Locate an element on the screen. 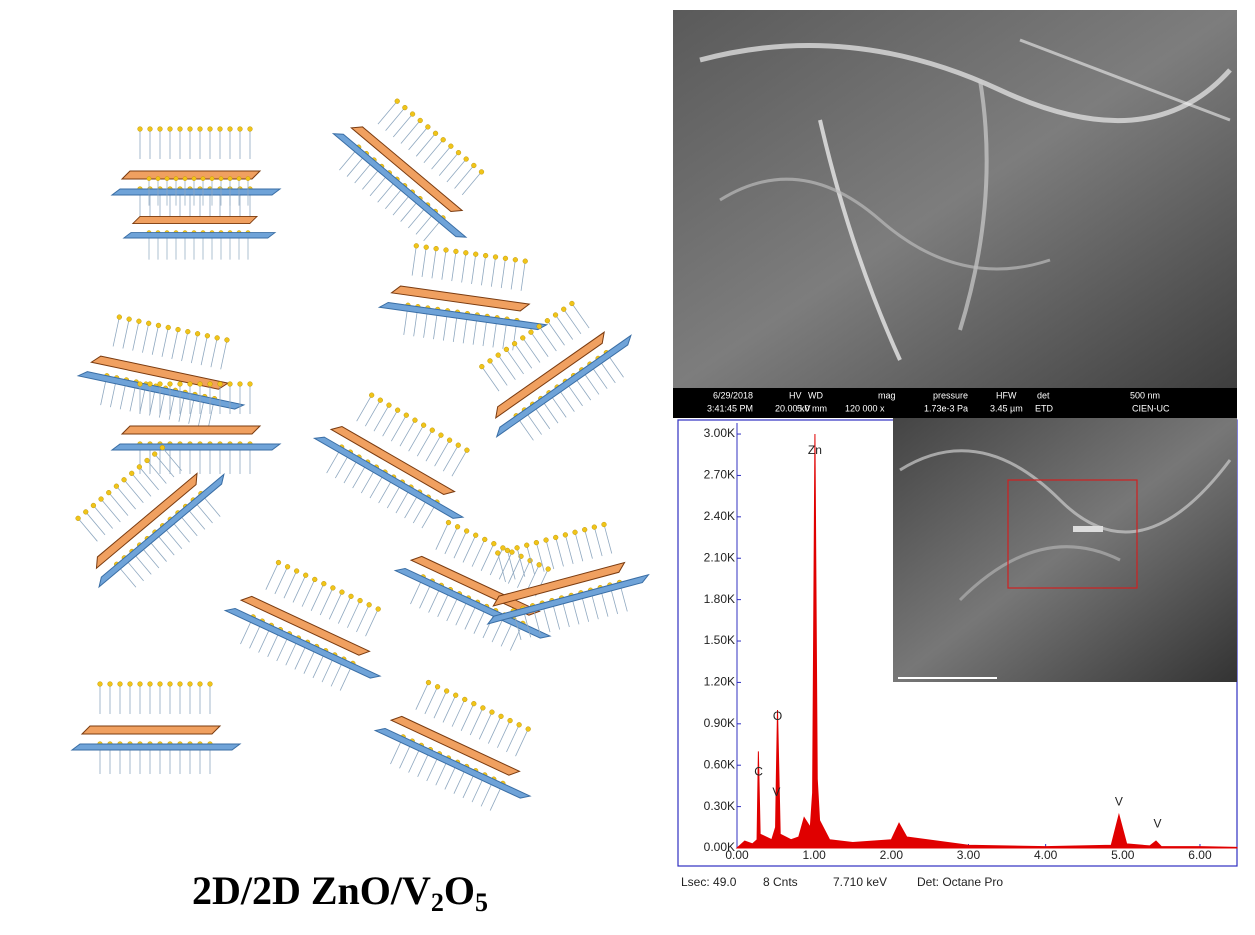  sem-info-text: 6/29/2018 is located at coordinates (733, 395).